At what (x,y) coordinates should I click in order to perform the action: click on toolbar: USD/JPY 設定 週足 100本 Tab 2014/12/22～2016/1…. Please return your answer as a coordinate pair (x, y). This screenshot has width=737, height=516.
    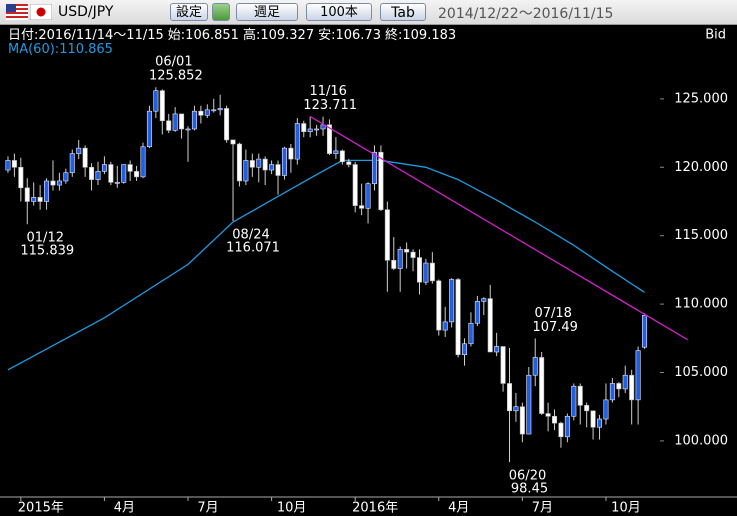
    Looking at the image, I should click on (368, 12).